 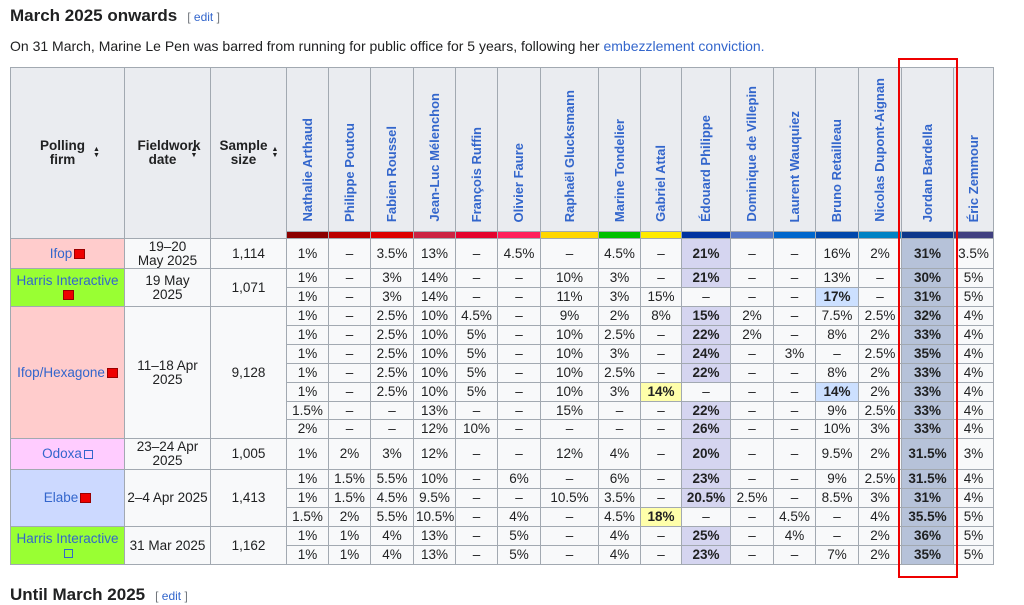 I want to click on poll-value: 7%, so click(x=837, y=555).